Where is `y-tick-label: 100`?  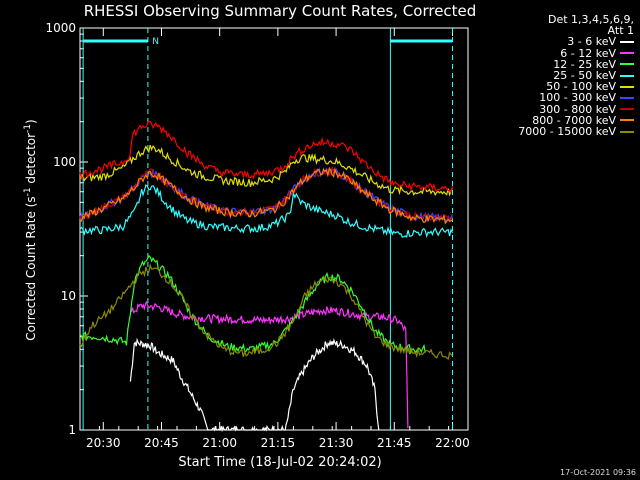
y-tick-label: 100 is located at coordinates (64, 162).